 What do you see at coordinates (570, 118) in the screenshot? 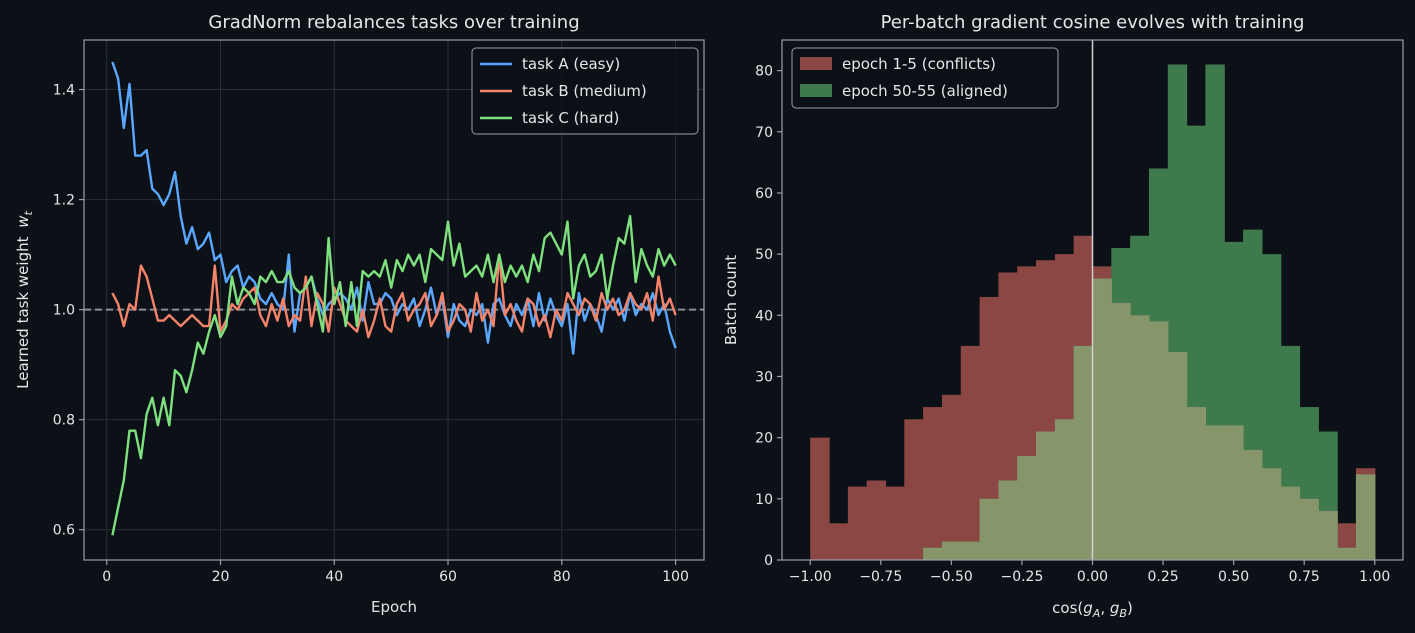
I see `left-legend-label-2: task C (hard)` at bounding box center [570, 118].